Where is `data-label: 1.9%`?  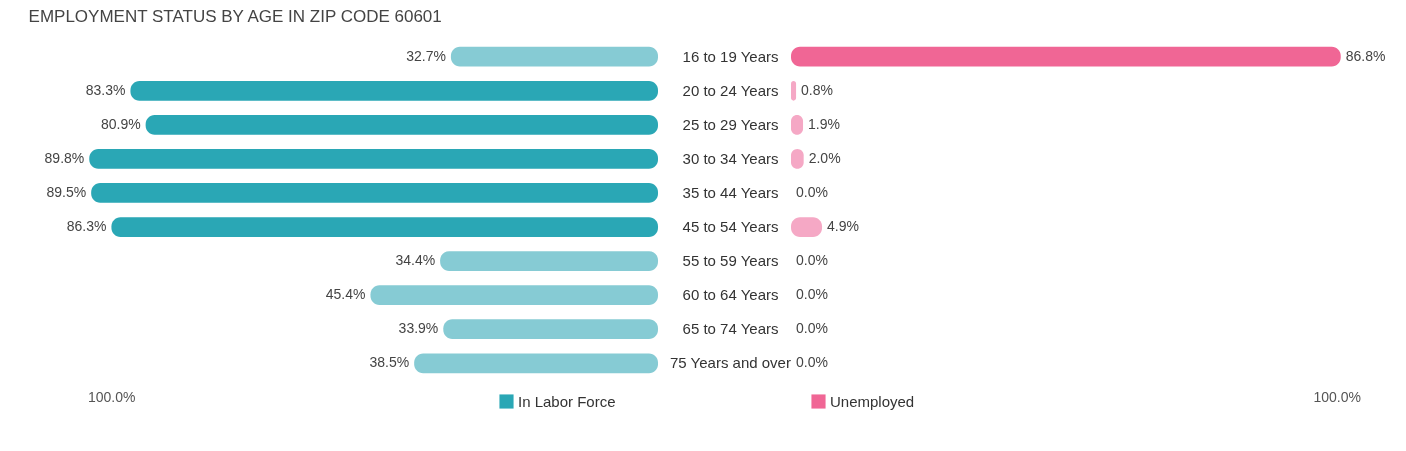 data-label: 1.9% is located at coordinates (824, 123).